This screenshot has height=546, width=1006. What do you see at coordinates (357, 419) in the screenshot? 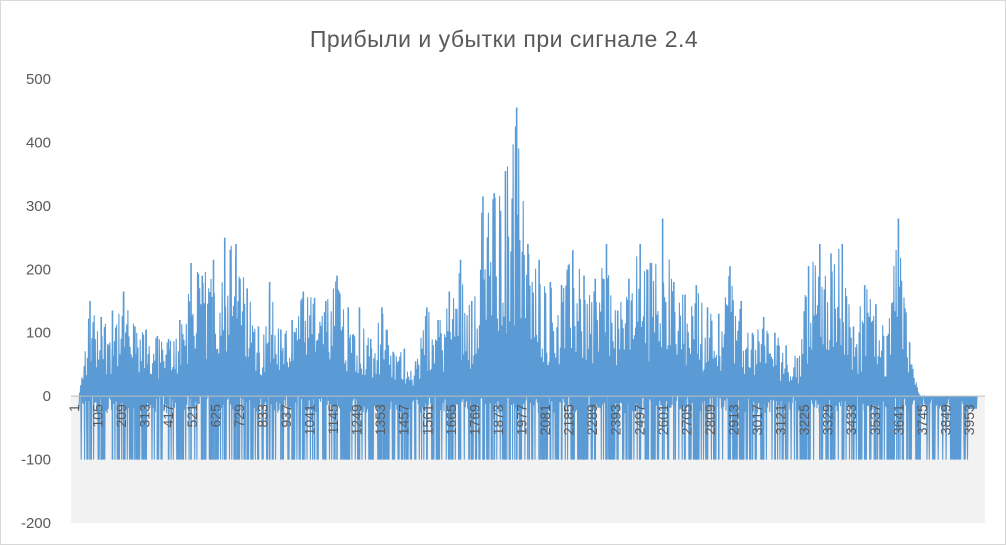
I see `x-tick-label: 1249` at bounding box center [357, 419].